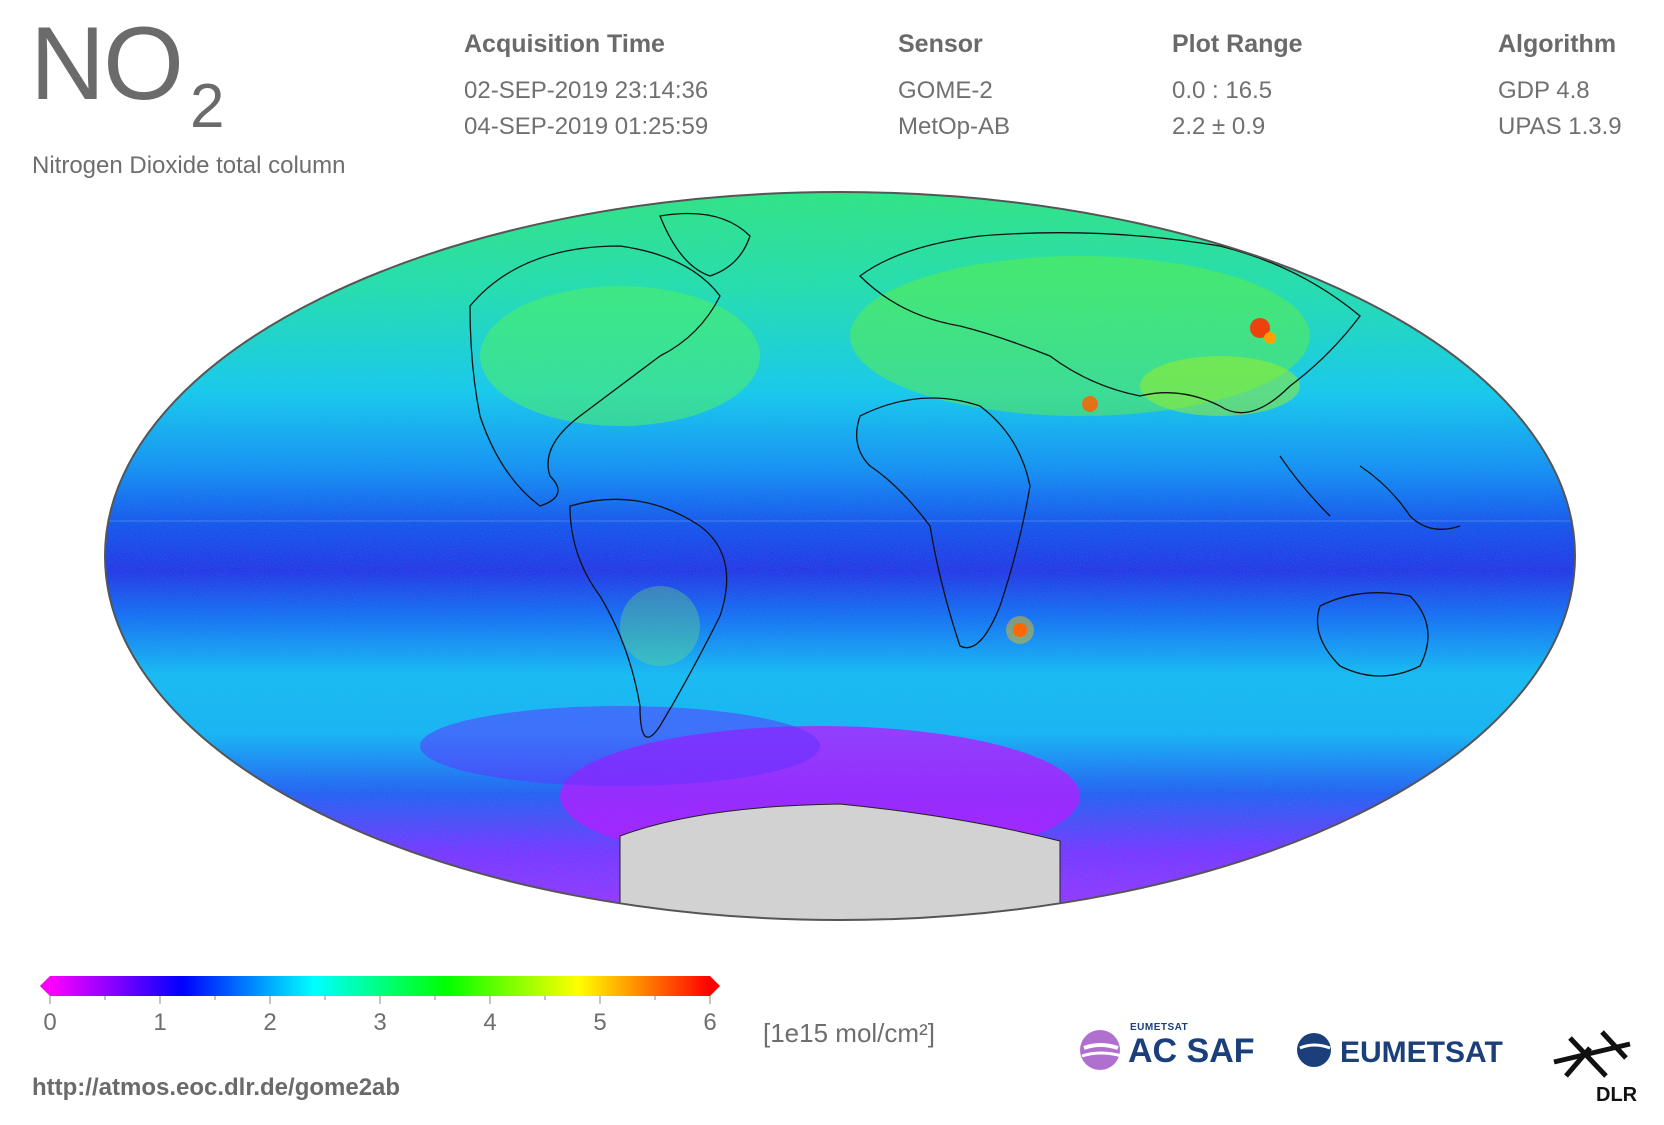 This screenshot has width=1664, height=1125. I want to click on acsaf-text: AC SAF, so click(1191, 1051).